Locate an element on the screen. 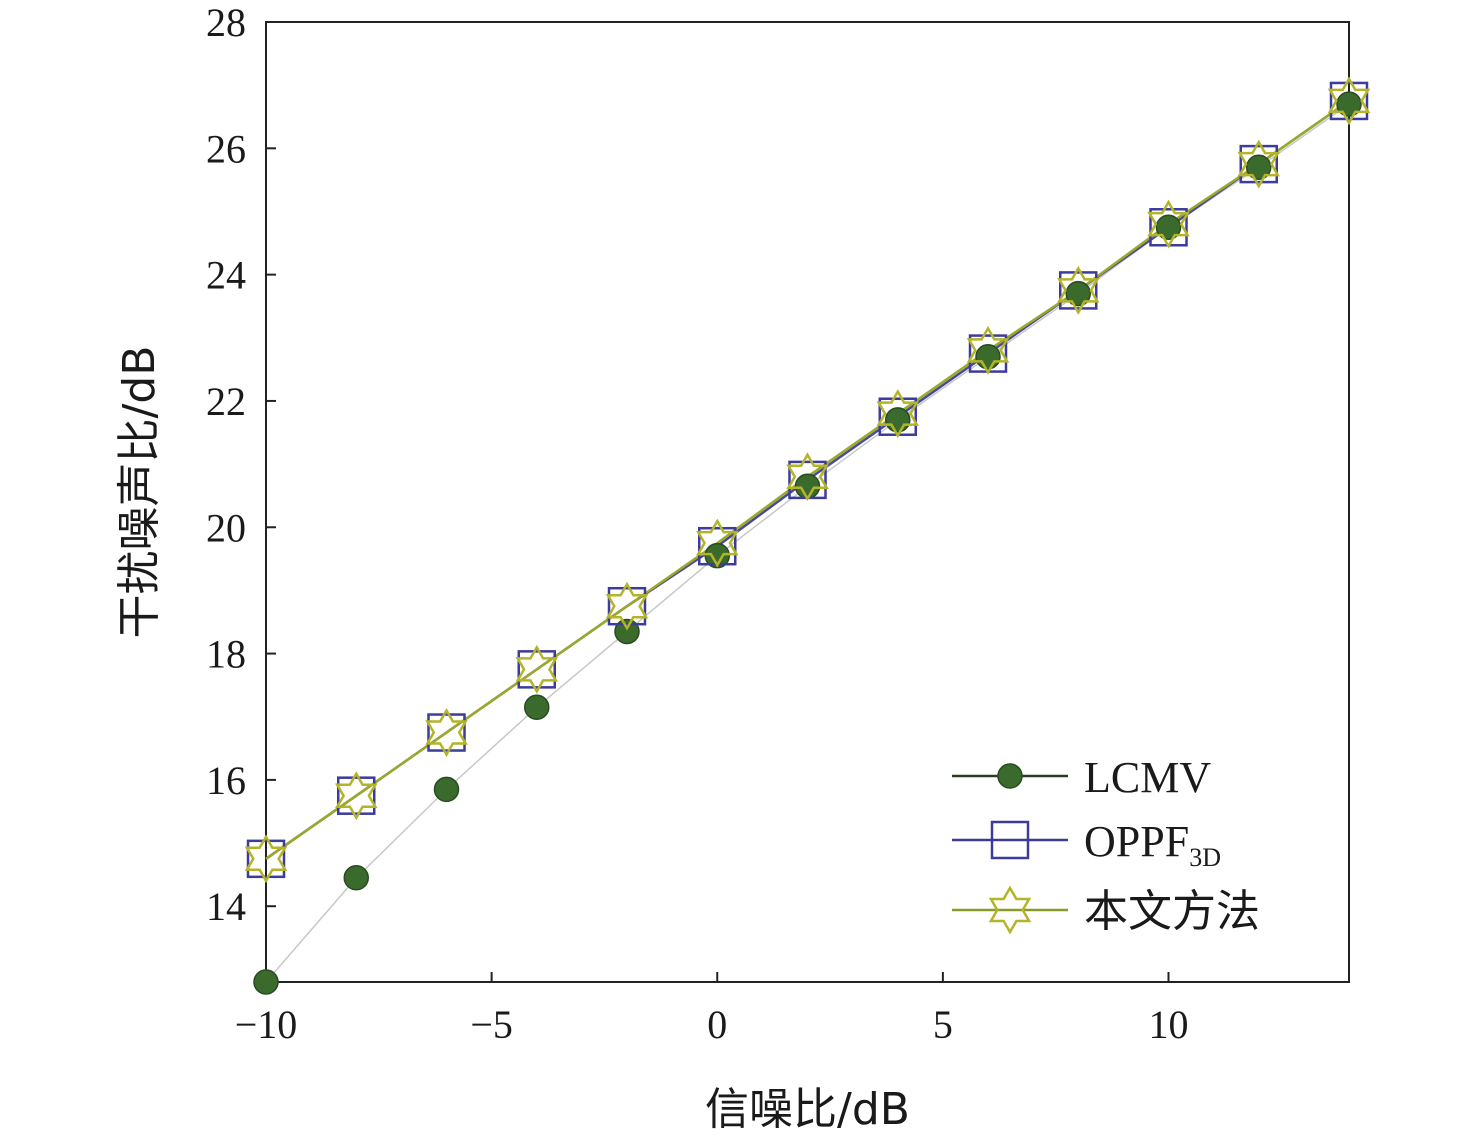 The width and height of the screenshot is (1476, 1142). y-tick-label: 18 is located at coordinates (226, 654).